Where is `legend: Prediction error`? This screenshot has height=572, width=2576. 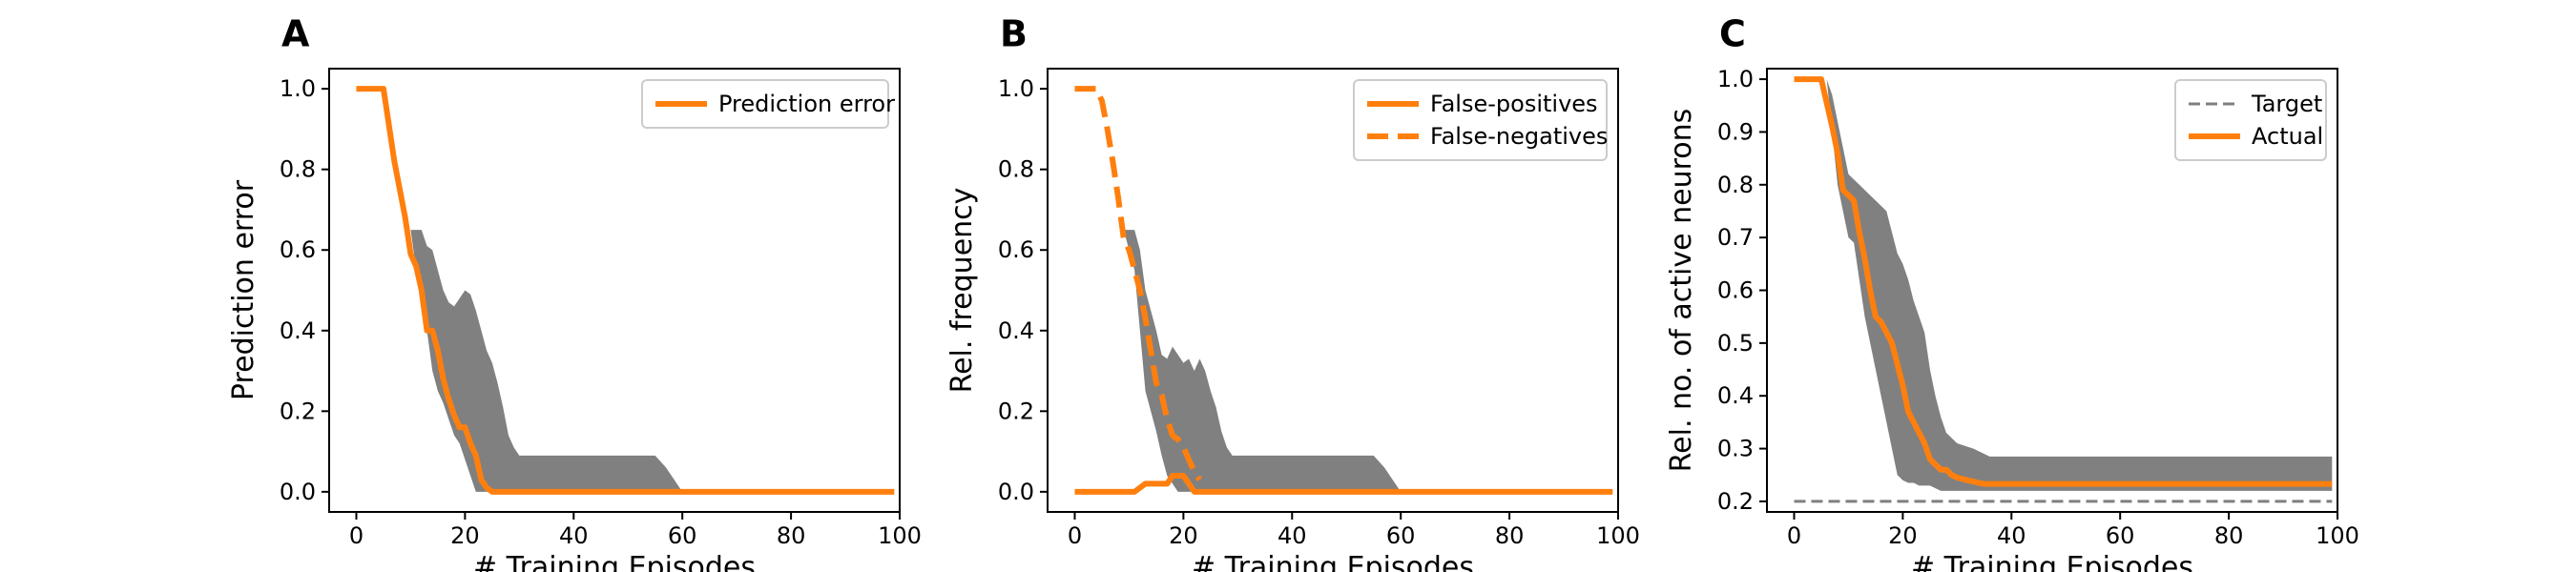 legend: Prediction error is located at coordinates (768, 104).